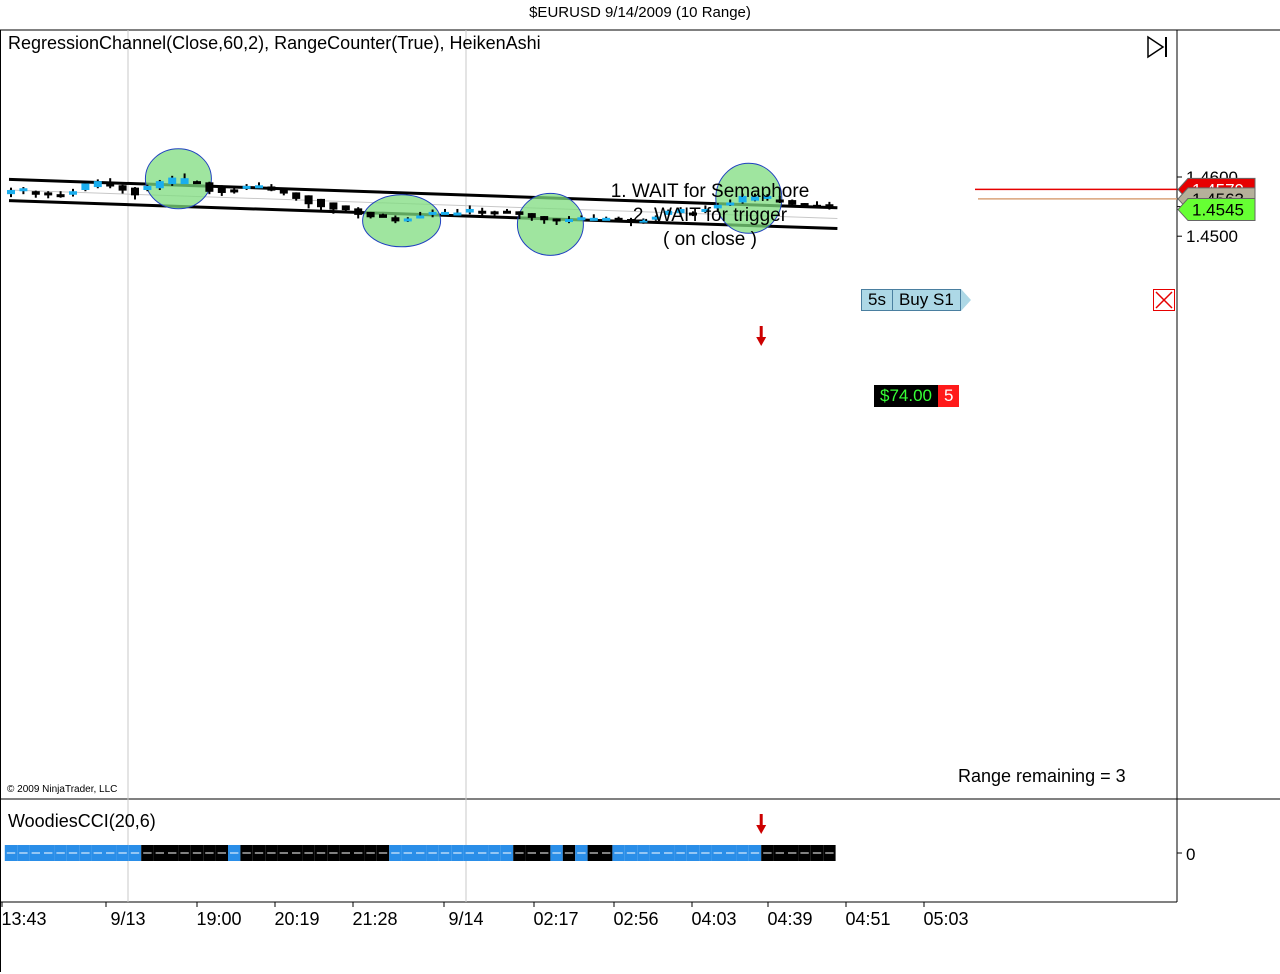 The height and width of the screenshot is (974, 1280). I want to click on last-price-tag: 1.4545, so click(1216, 210).